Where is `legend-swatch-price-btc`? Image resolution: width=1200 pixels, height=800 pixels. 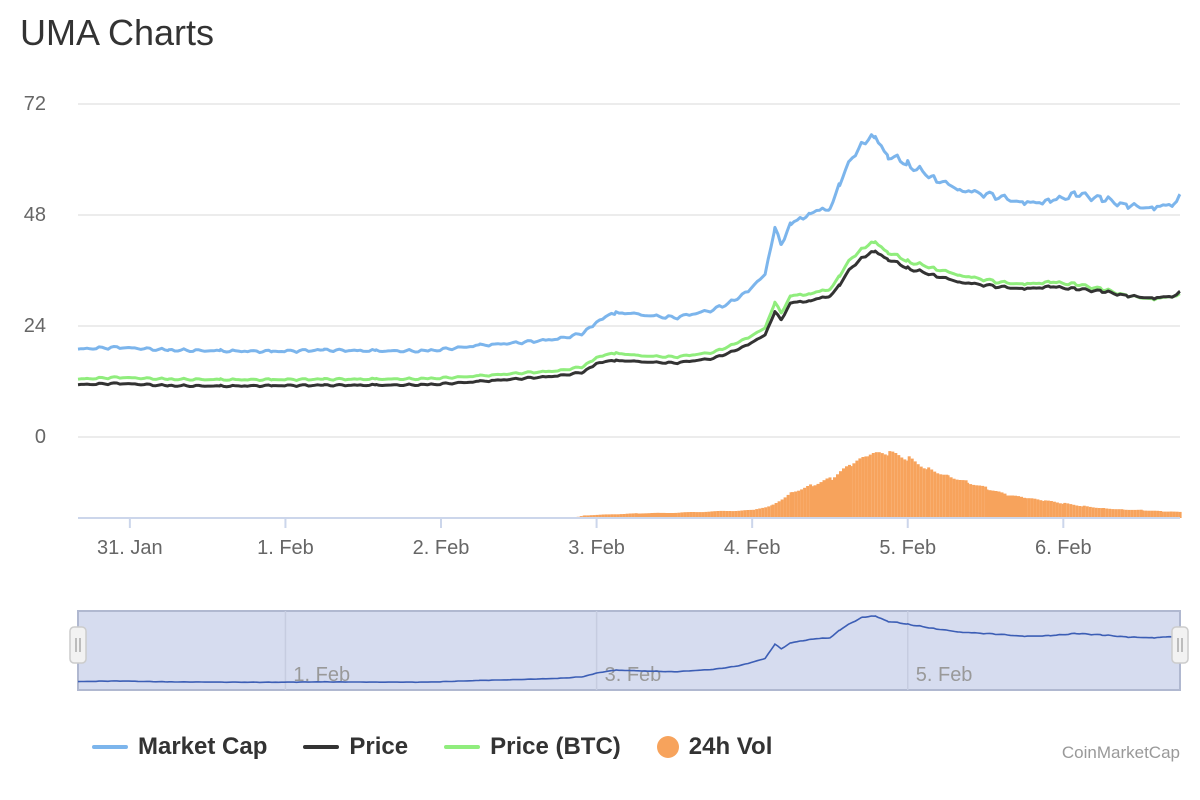 legend-swatch-price-btc is located at coordinates (462, 747).